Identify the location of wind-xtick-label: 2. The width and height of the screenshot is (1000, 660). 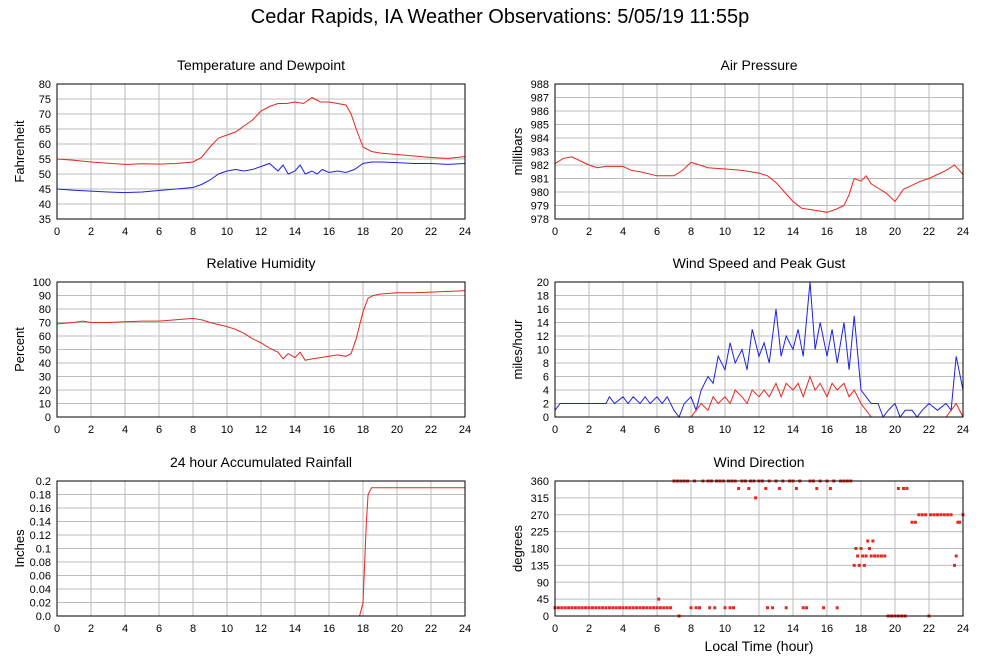
(589, 430).